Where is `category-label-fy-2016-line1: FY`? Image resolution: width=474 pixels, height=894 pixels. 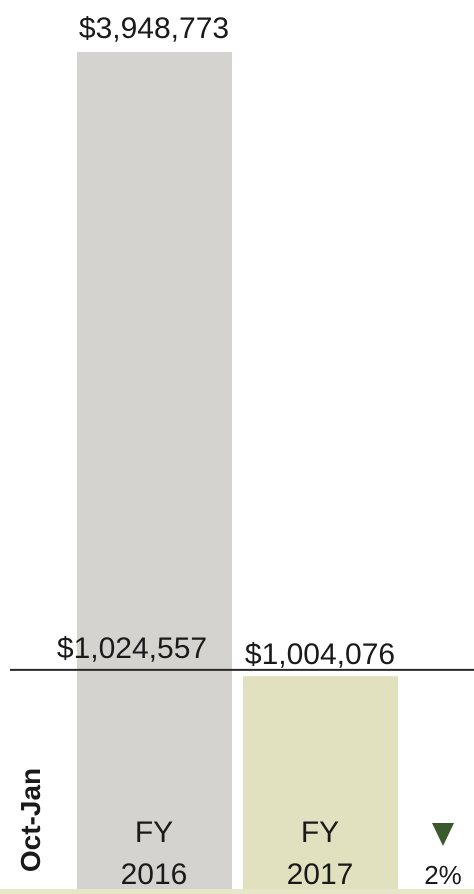
category-label-fy-2016-line1: FY is located at coordinates (154, 832).